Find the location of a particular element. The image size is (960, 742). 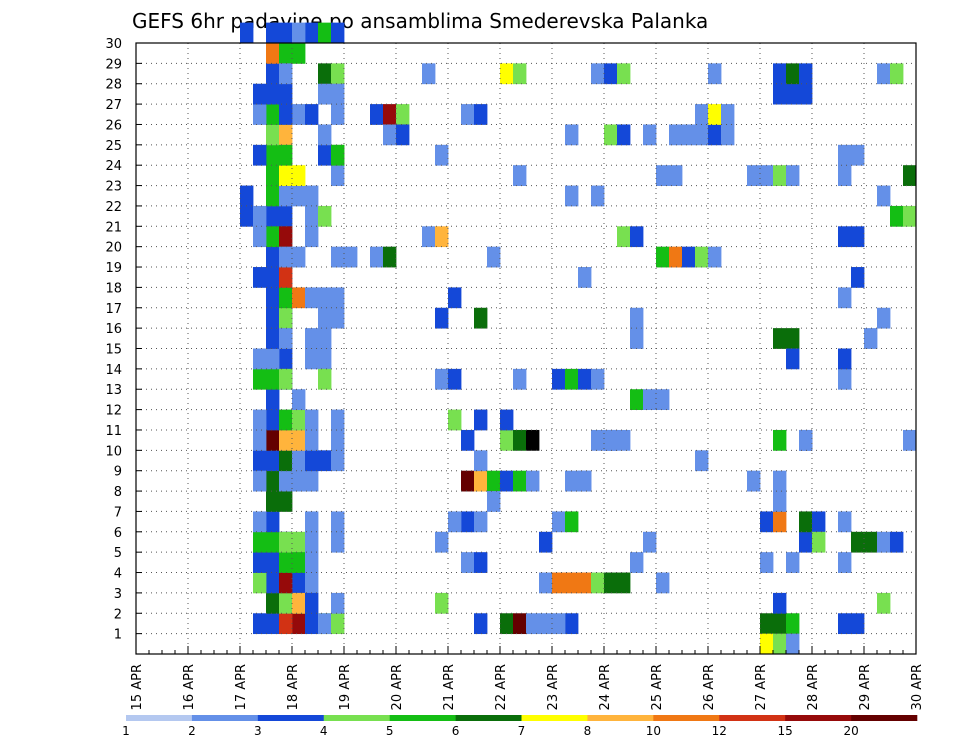

y-tick-label: 11 is located at coordinates (113, 431).